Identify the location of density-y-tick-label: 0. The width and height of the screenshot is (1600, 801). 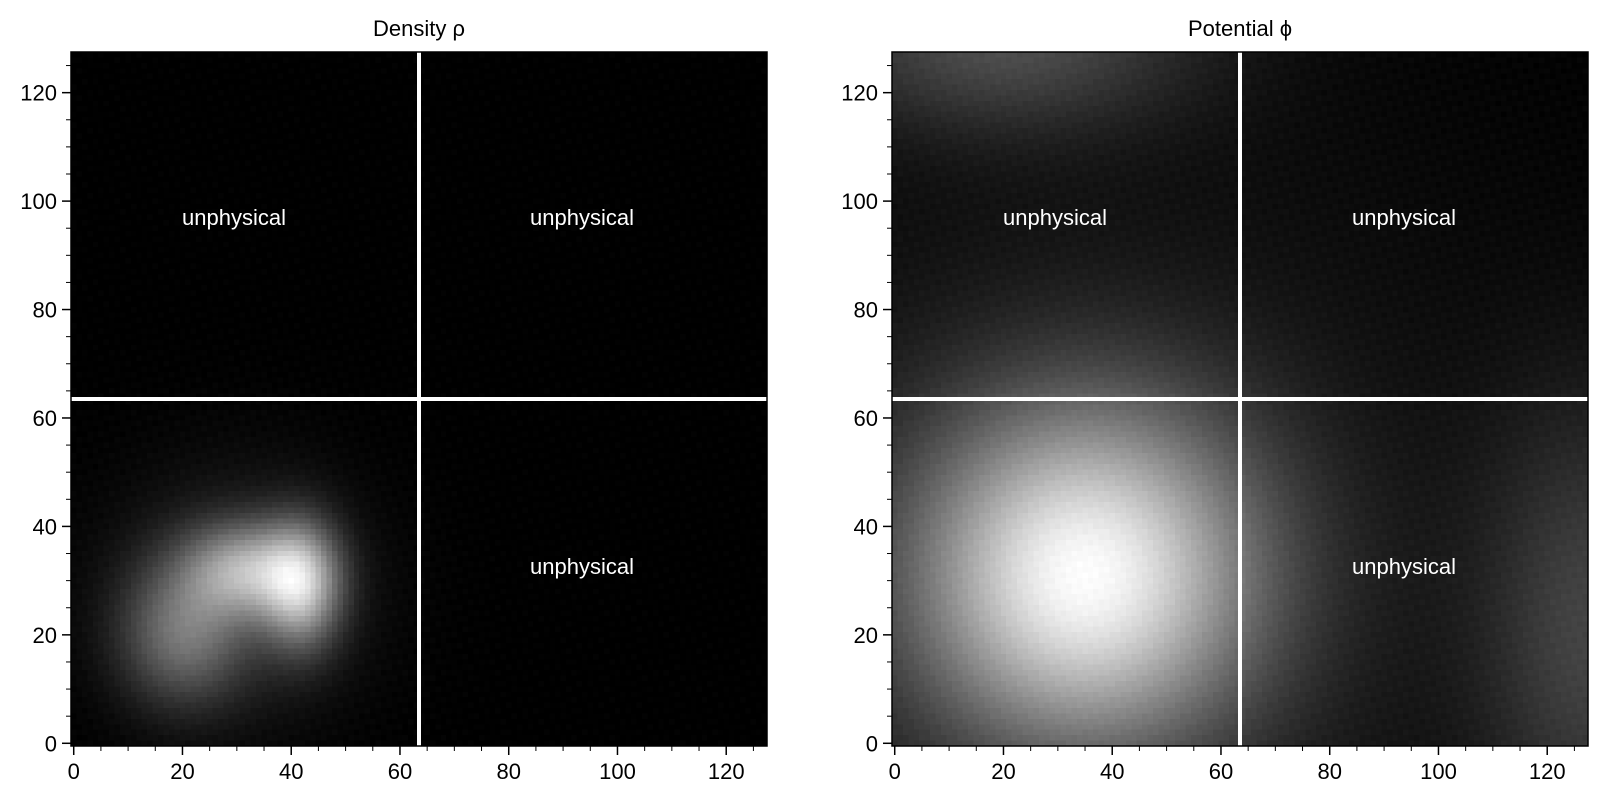
(51, 743).